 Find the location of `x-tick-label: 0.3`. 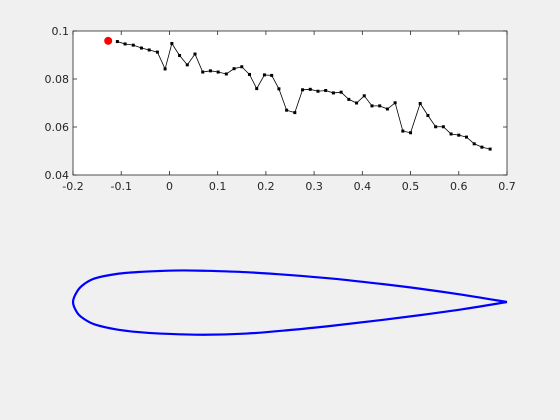

x-tick-label: 0.3 is located at coordinates (314, 186).